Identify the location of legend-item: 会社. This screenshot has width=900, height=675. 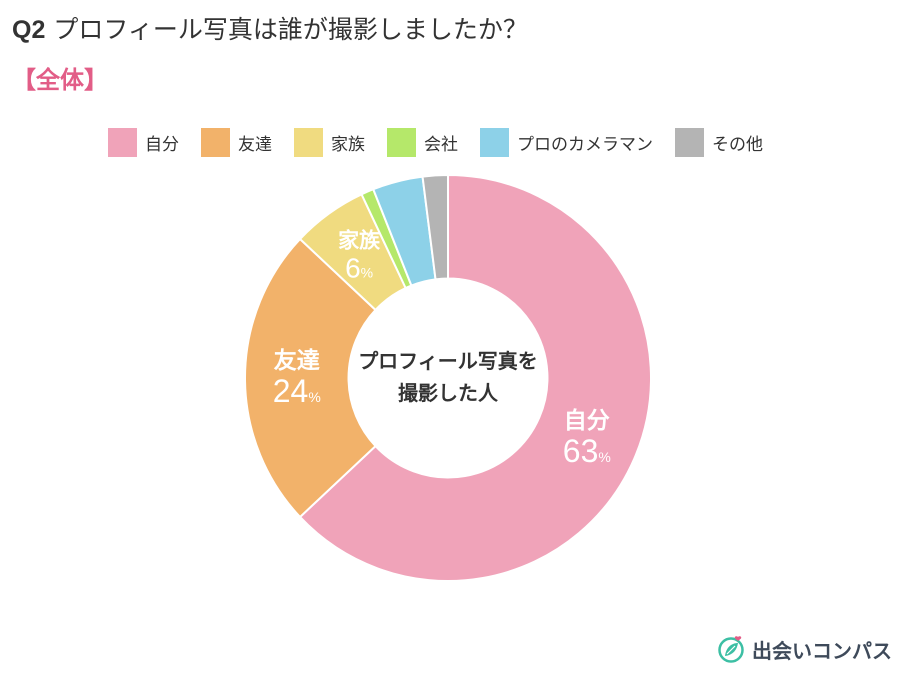
(422, 142).